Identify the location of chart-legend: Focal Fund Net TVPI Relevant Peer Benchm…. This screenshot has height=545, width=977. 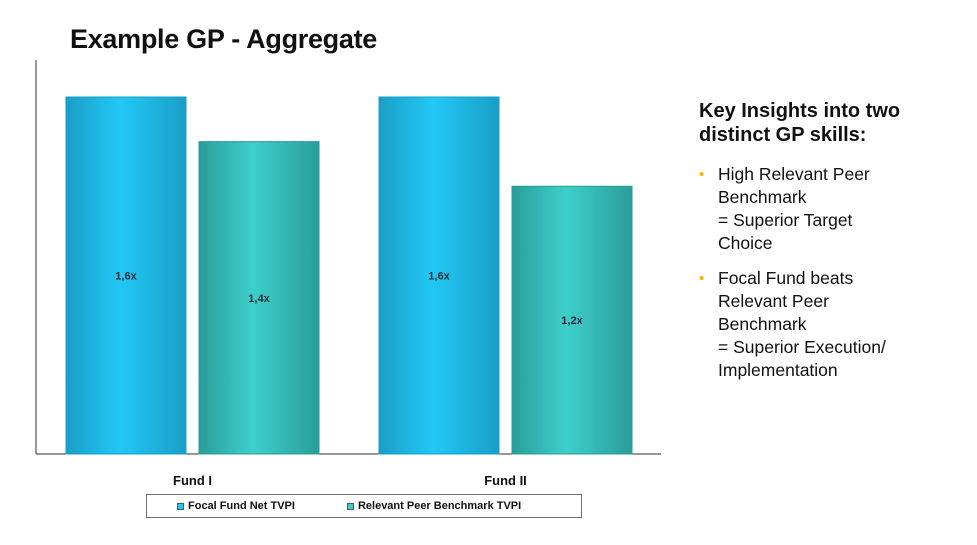
(364, 506).